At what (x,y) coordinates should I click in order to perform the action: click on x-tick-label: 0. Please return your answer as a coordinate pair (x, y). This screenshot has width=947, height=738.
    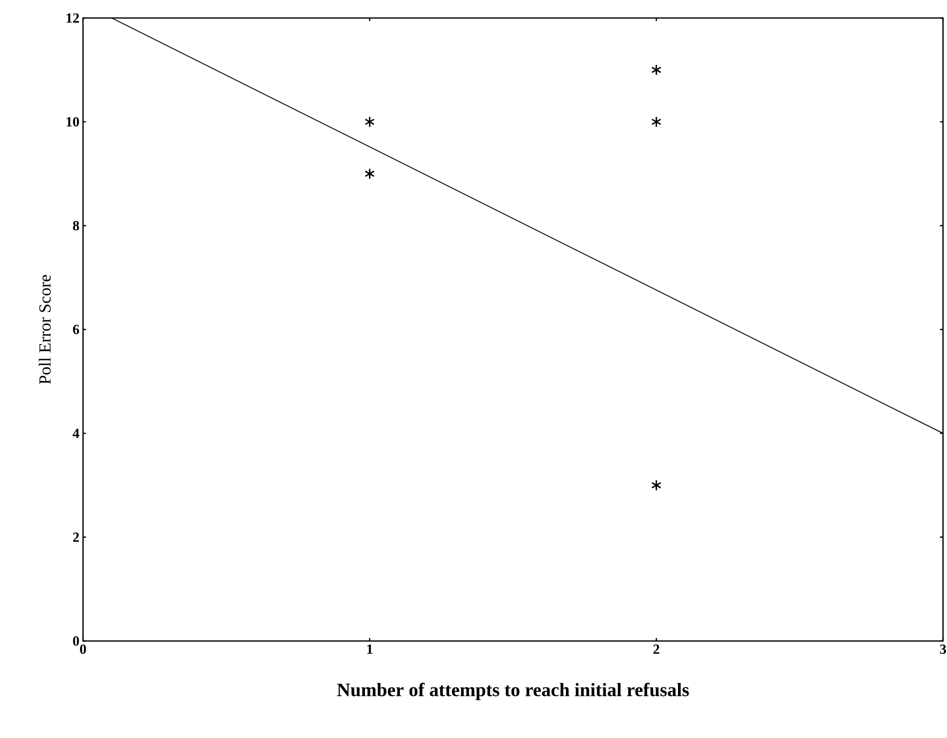
    Looking at the image, I should click on (83, 649).